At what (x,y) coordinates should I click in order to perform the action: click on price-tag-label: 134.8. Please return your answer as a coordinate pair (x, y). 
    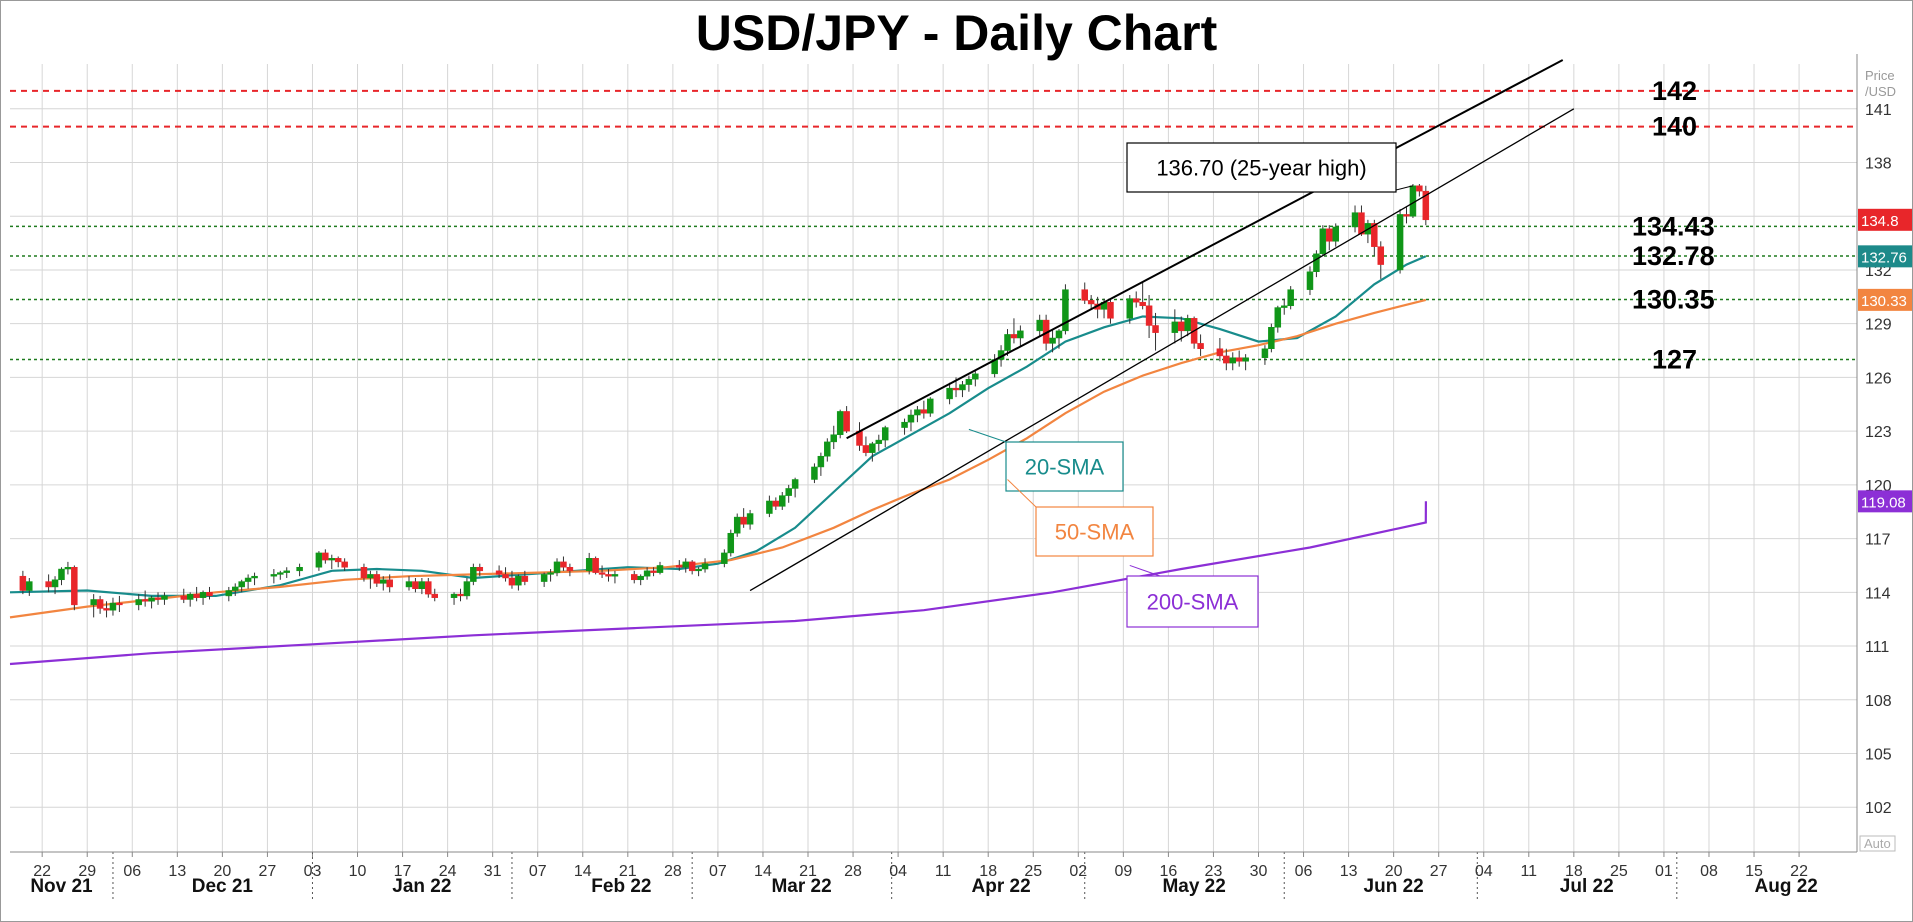
    Looking at the image, I should click on (1880, 221).